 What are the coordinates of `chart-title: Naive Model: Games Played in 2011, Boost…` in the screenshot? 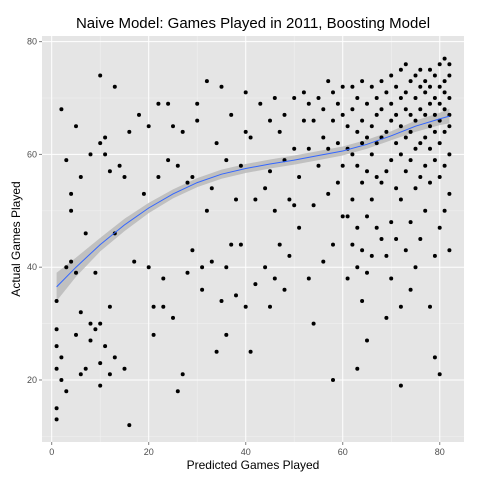 It's located at (253, 23).